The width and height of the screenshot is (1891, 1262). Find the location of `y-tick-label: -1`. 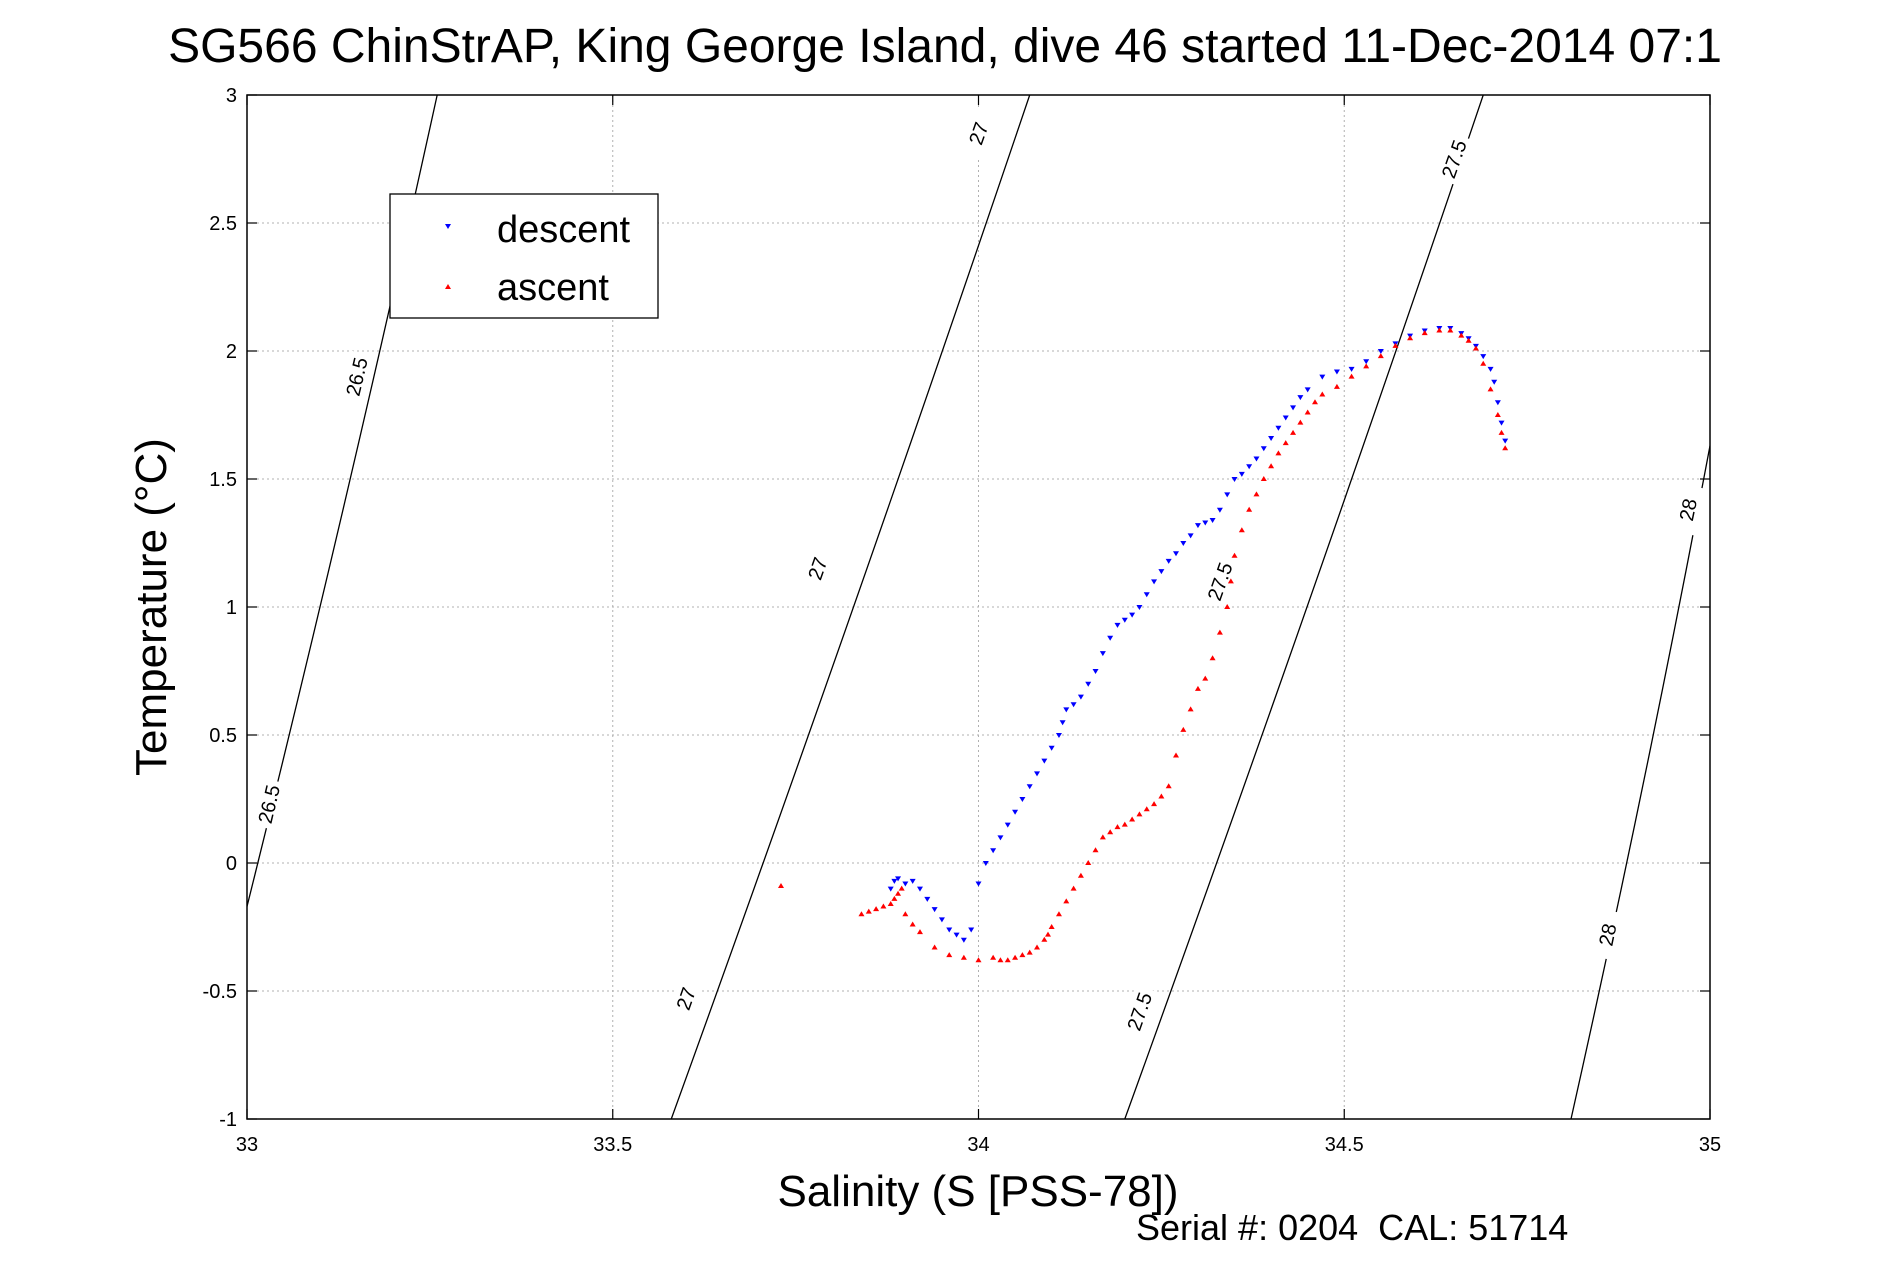

y-tick-label: -1 is located at coordinates (228, 1120).